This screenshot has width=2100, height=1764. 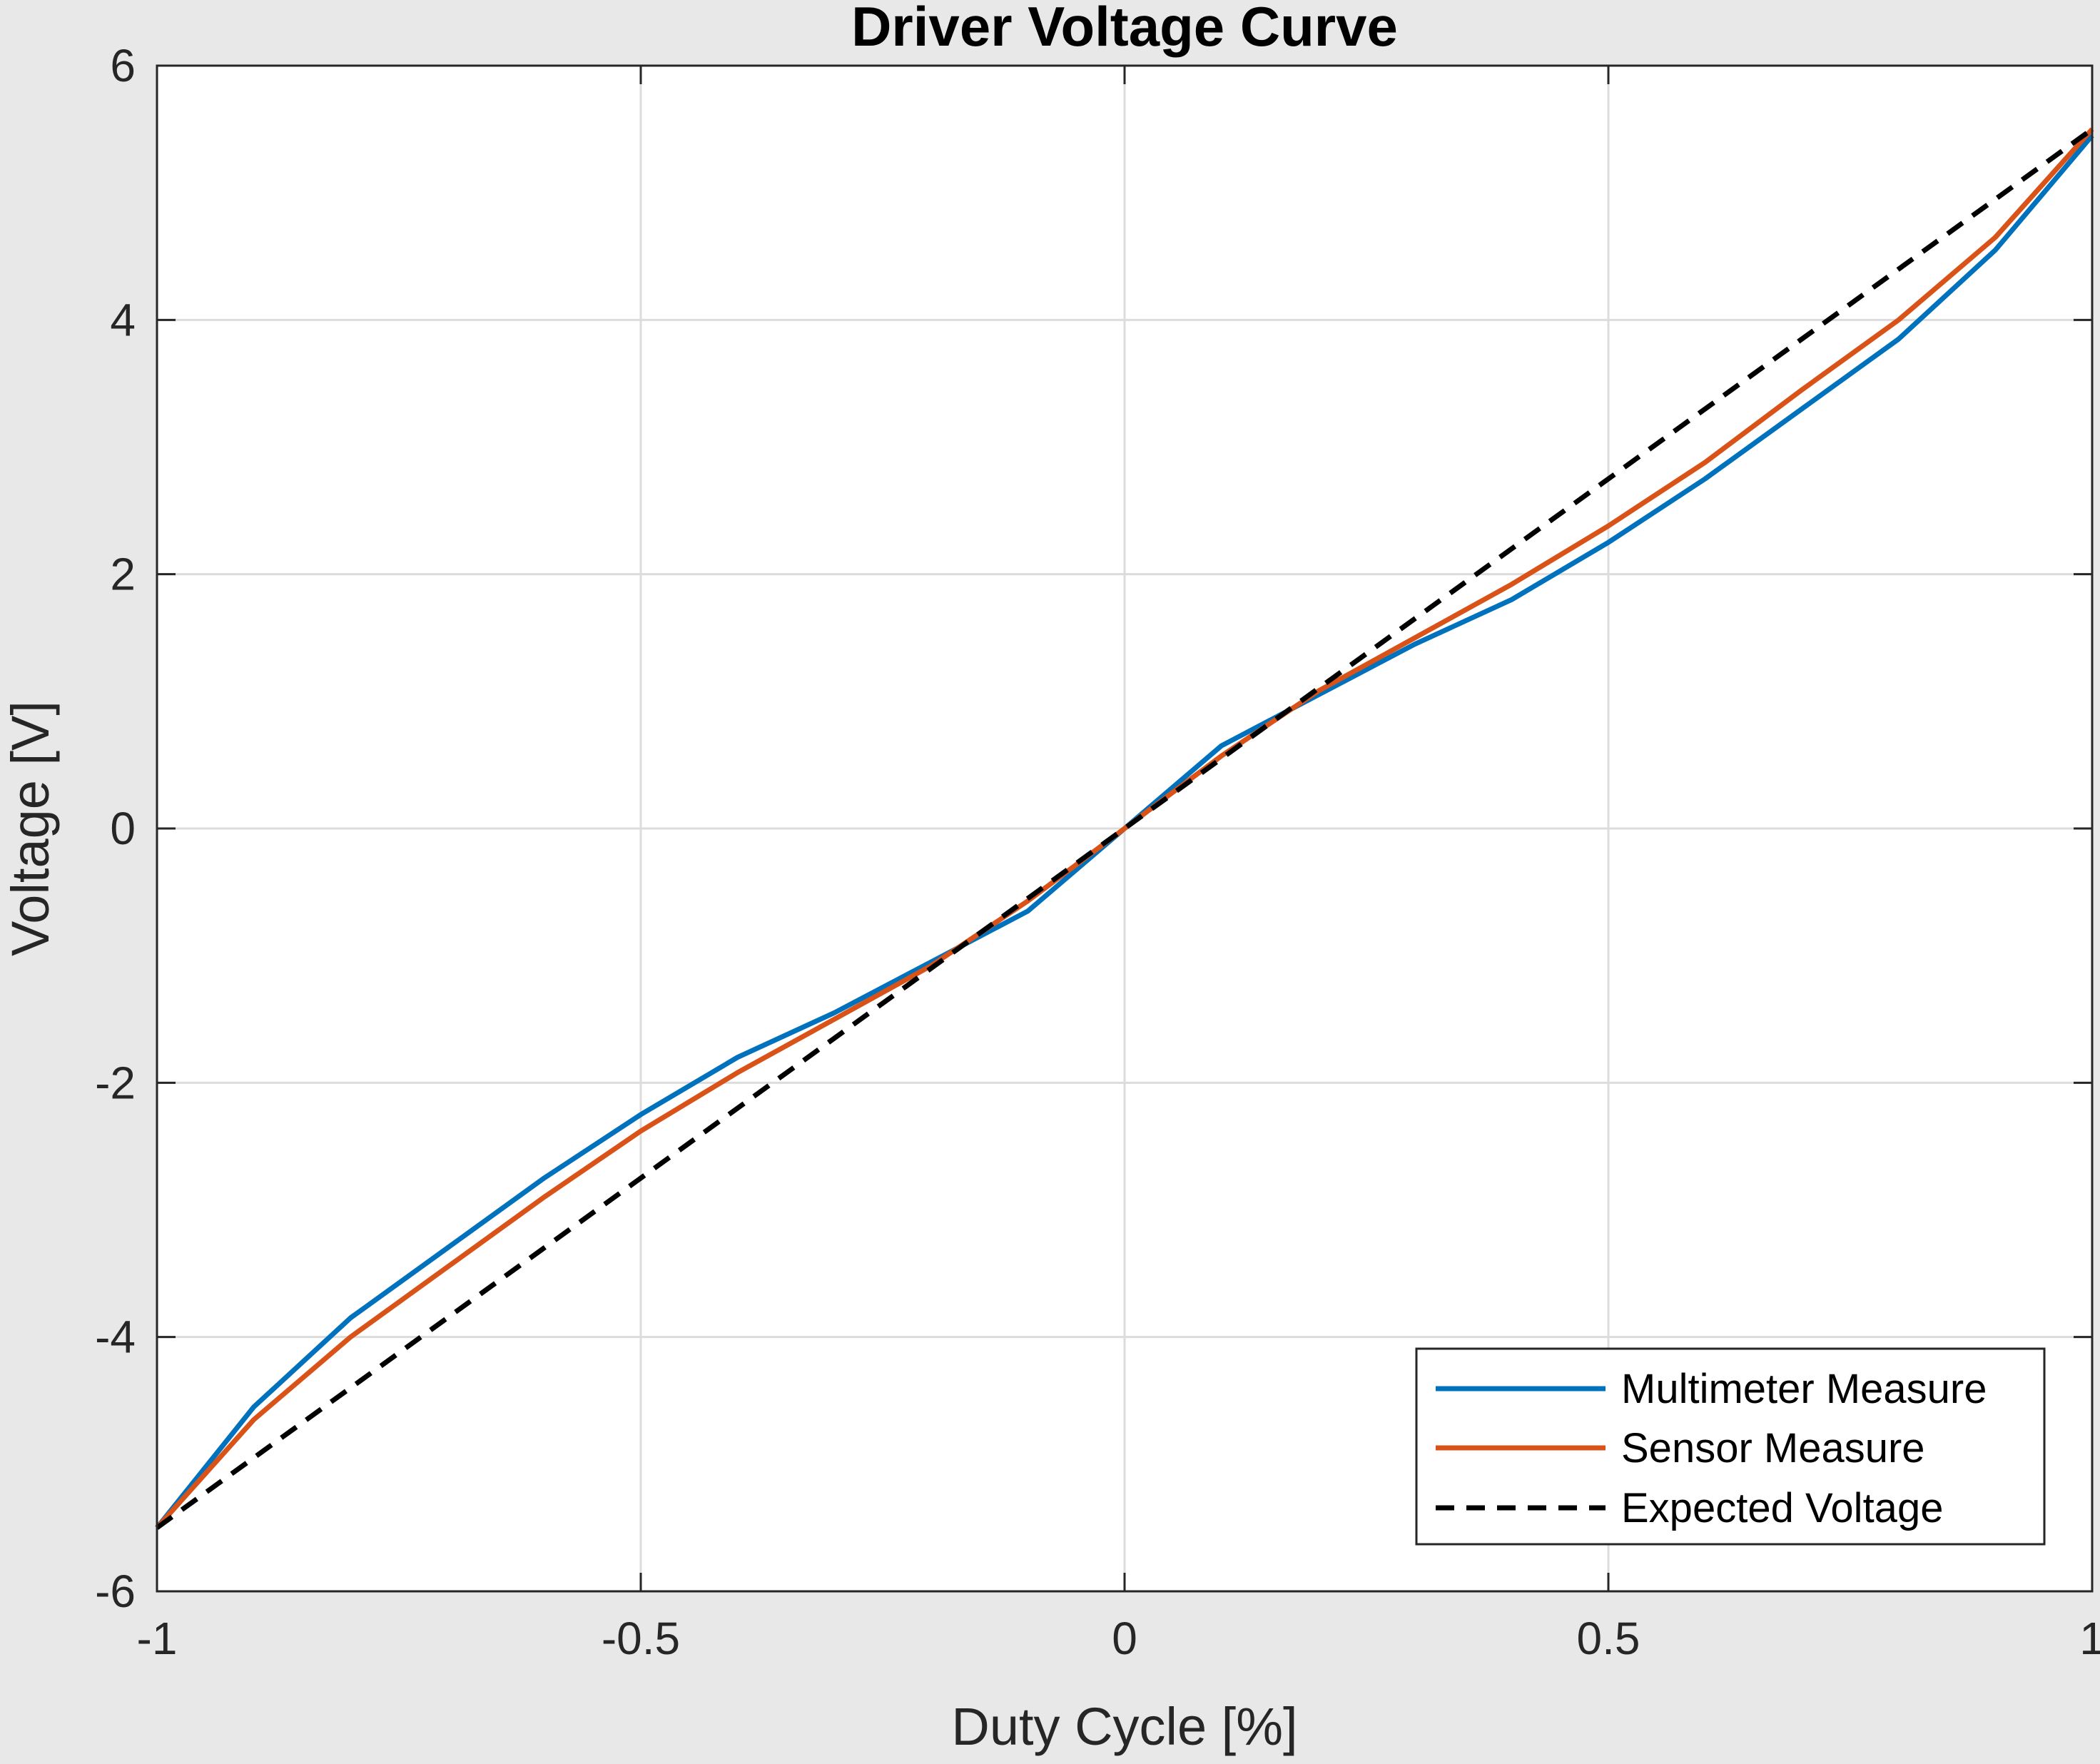 What do you see at coordinates (115, 1082) in the screenshot?
I see `y-tick-label: -2` at bounding box center [115, 1082].